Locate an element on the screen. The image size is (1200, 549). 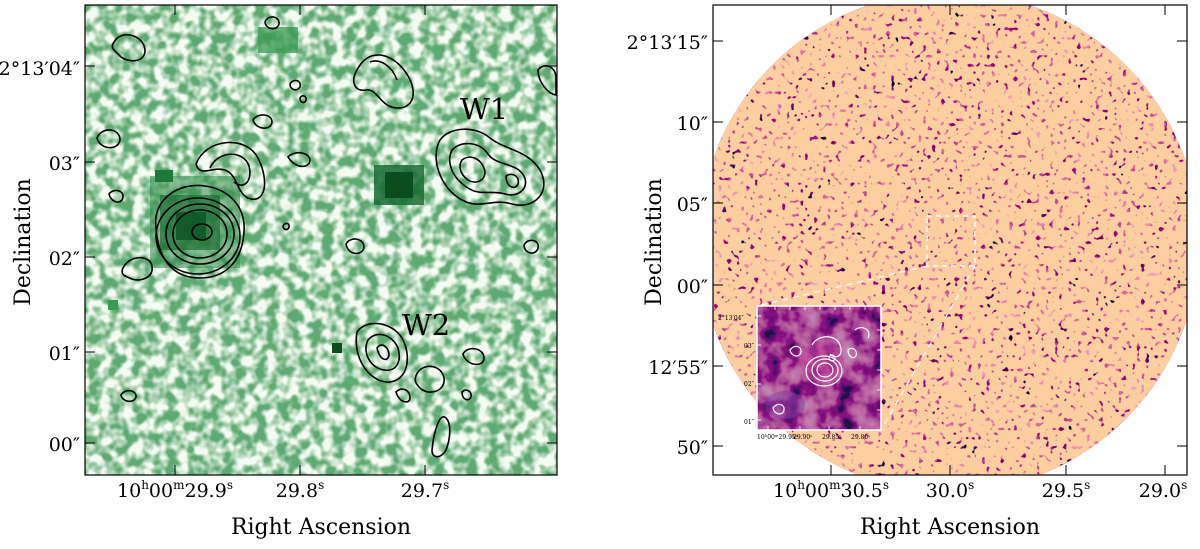
right-ytick-5: 50″ is located at coordinates (692, 448).